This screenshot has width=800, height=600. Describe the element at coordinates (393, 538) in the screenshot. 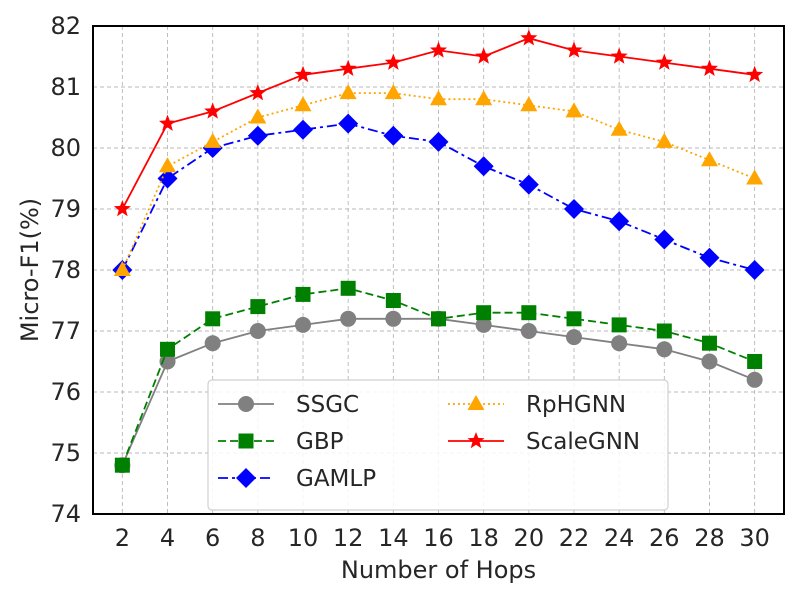

I see `x-tick-label: 14` at that location.